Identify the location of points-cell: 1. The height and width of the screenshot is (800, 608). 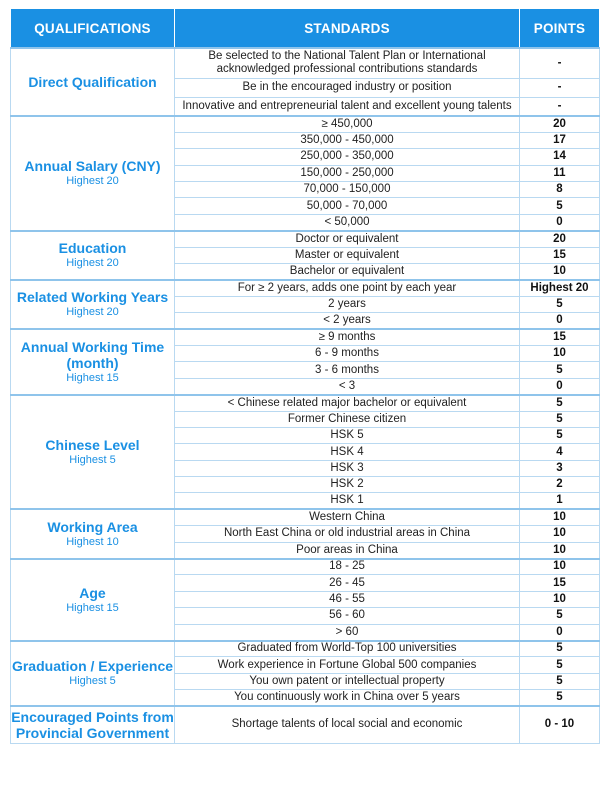
(559, 501).